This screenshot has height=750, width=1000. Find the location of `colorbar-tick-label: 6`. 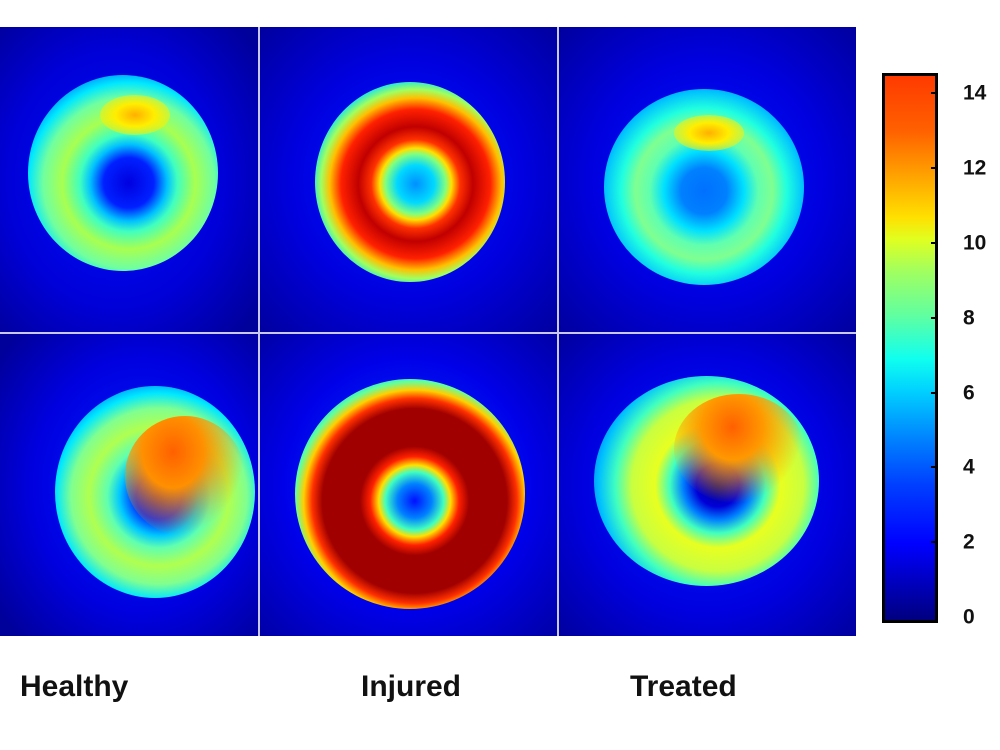

colorbar-tick-label: 6 is located at coordinates (969, 393).